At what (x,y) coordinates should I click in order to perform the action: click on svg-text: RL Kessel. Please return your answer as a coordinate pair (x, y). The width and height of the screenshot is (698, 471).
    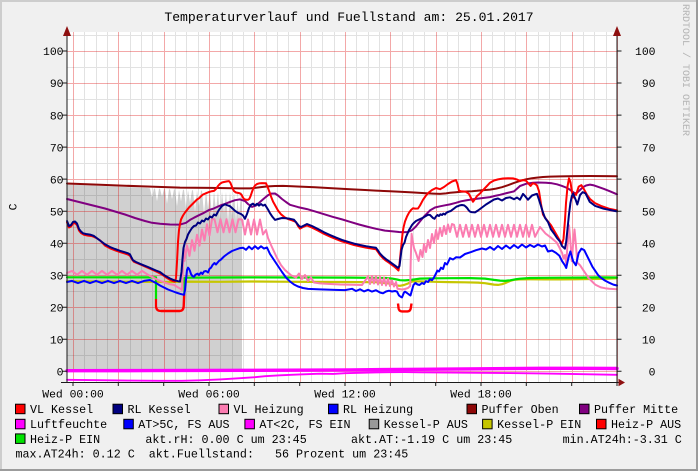
    Looking at the image, I should click on (159, 410).